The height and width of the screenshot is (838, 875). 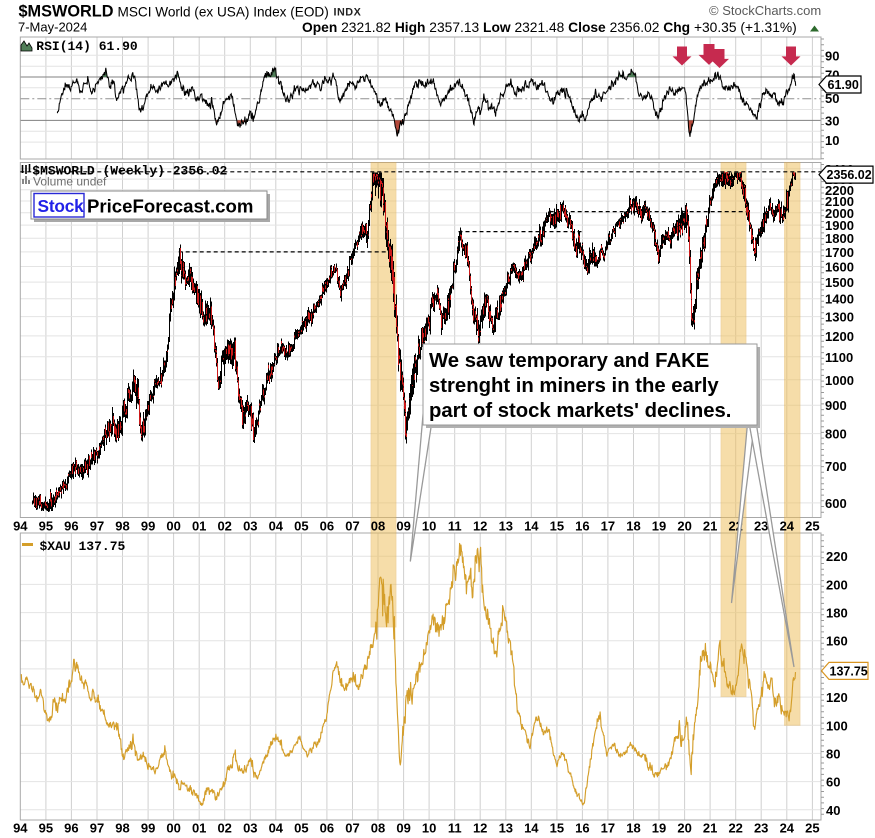 What do you see at coordinates (839, 225) in the screenshot?
I see `svg-text: 1900` at bounding box center [839, 225].